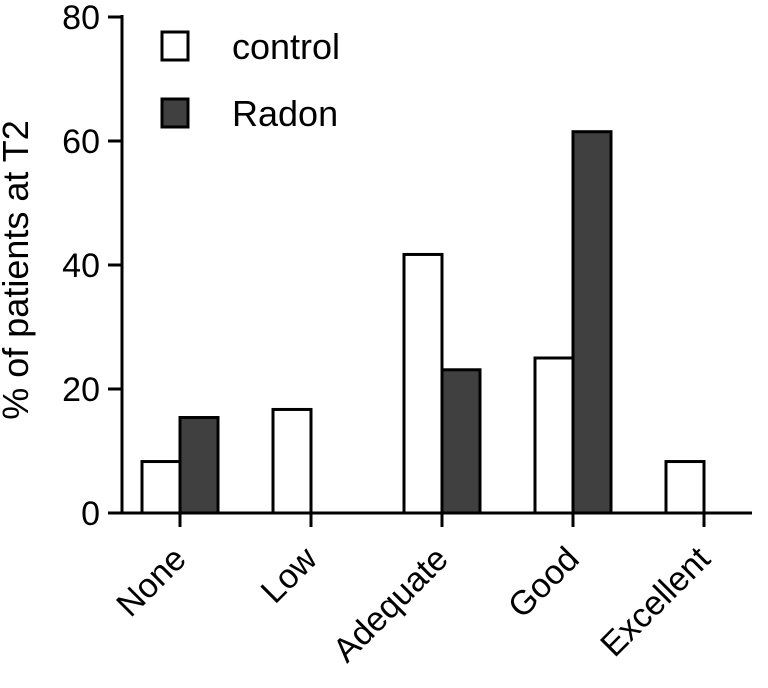 The height and width of the screenshot is (688, 768). Describe the element at coordinates (461, 441) in the screenshot. I see `bar-radon-adequate` at that location.